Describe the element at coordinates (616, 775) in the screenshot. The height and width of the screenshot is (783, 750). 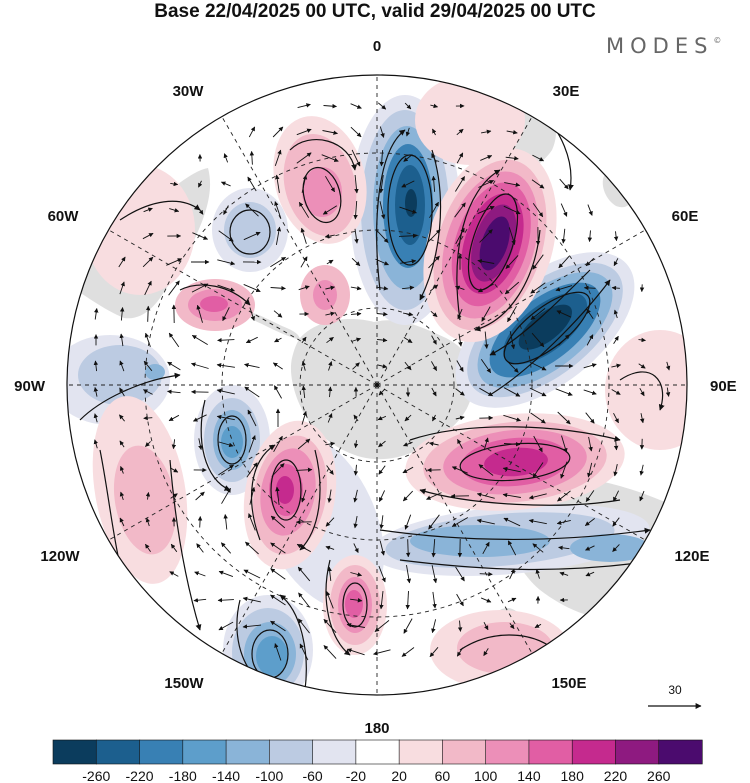
I see `colorbar-tick-label: 220` at that location.